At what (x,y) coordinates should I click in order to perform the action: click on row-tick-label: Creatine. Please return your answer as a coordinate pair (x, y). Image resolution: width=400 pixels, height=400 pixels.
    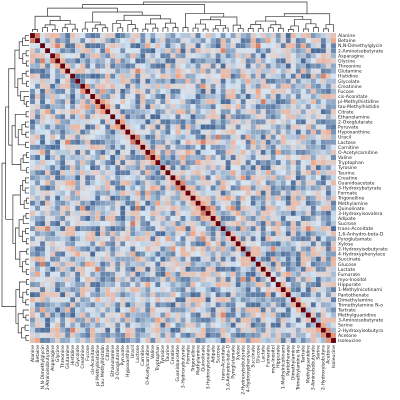
    Looking at the image, I should click on (348, 178).